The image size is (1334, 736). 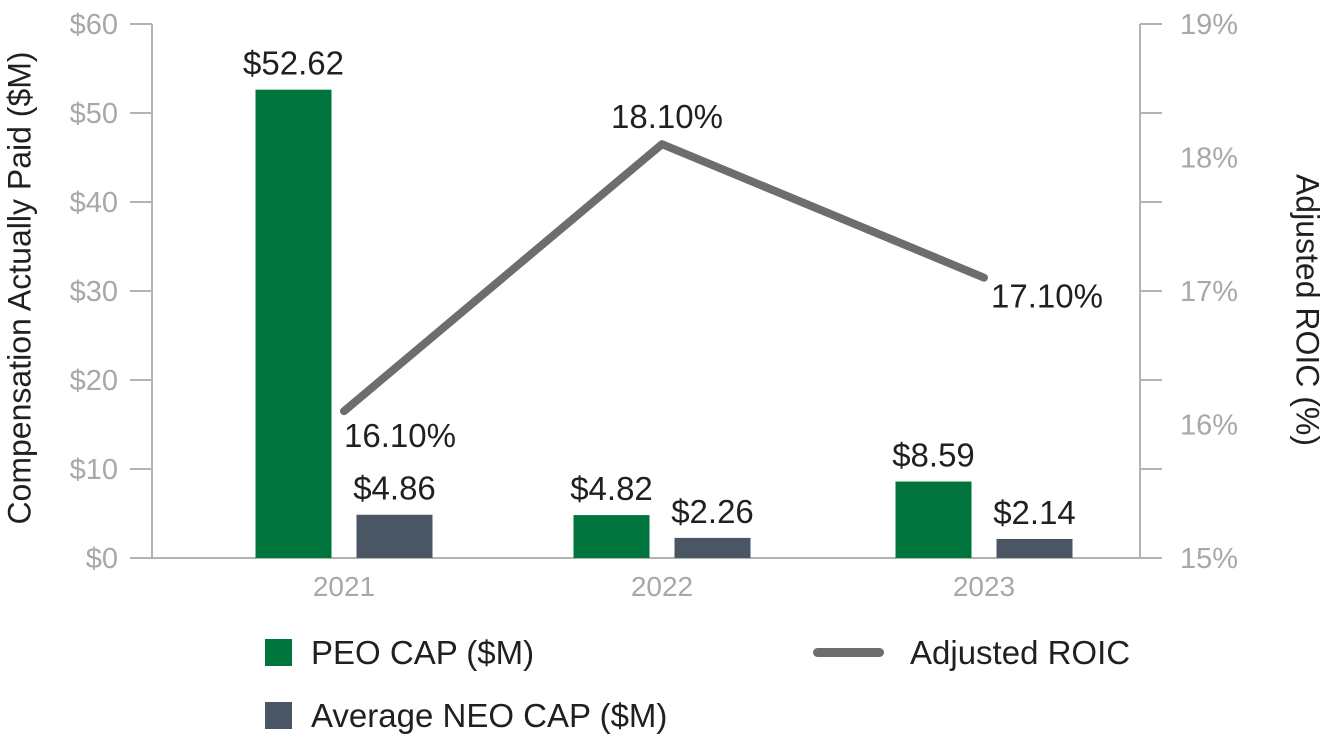 What do you see at coordinates (94, 292) in the screenshot?
I see `left-axis-tick-label: $30` at bounding box center [94, 292].